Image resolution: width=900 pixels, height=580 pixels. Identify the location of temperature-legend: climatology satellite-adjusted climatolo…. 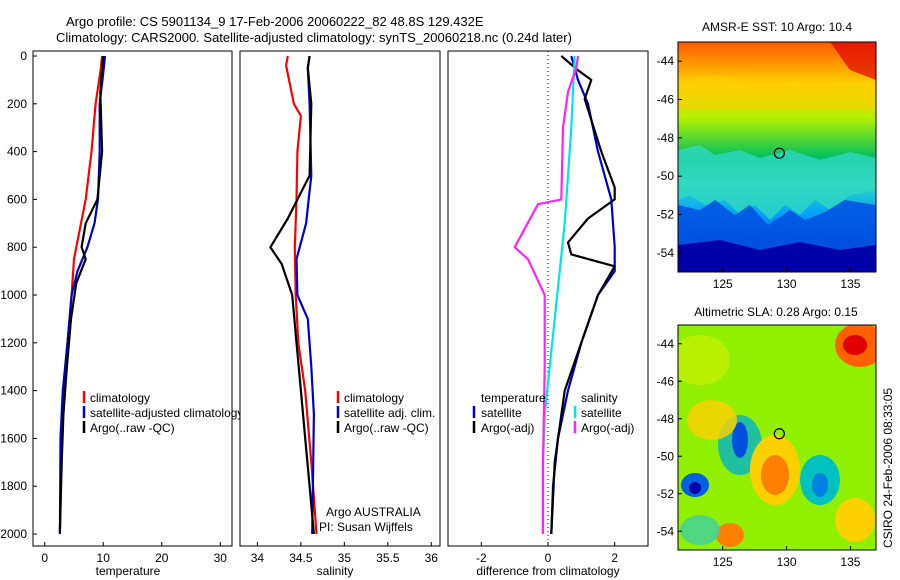
(162, 413).